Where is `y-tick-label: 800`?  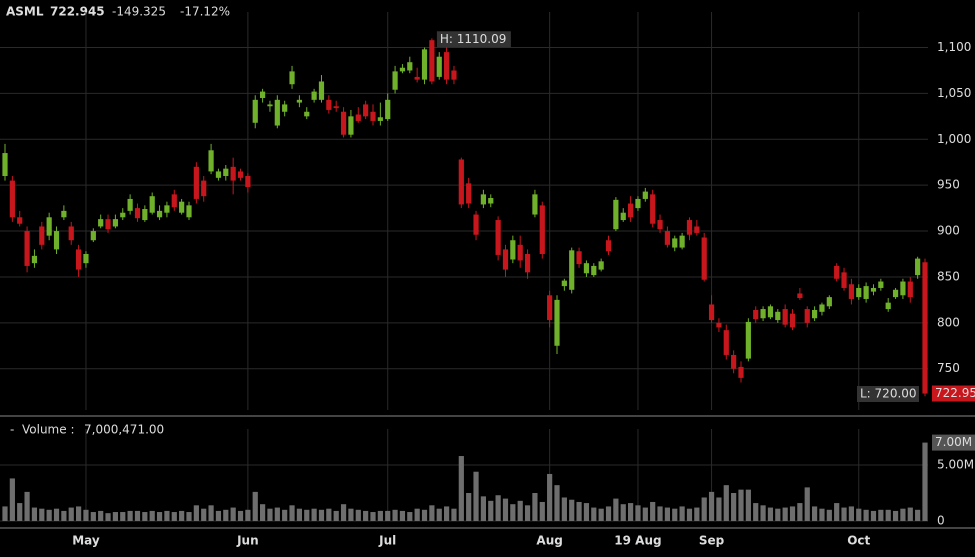 y-tick-label: 800 is located at coordinates (948, 322).